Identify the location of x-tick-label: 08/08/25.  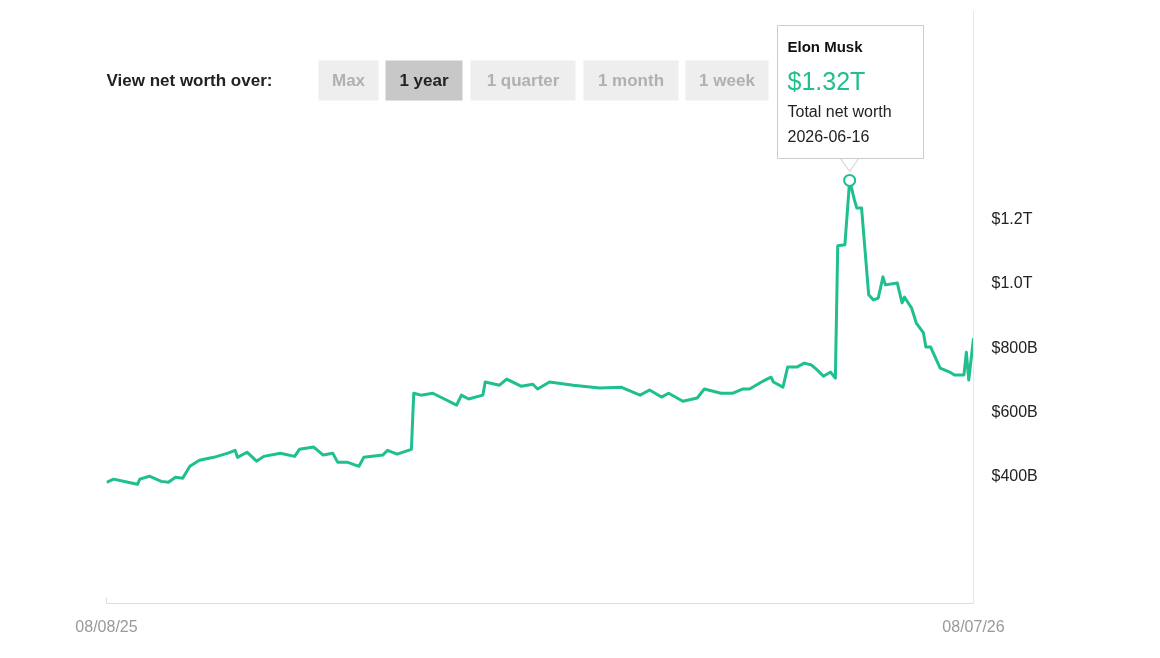
(106, 626).